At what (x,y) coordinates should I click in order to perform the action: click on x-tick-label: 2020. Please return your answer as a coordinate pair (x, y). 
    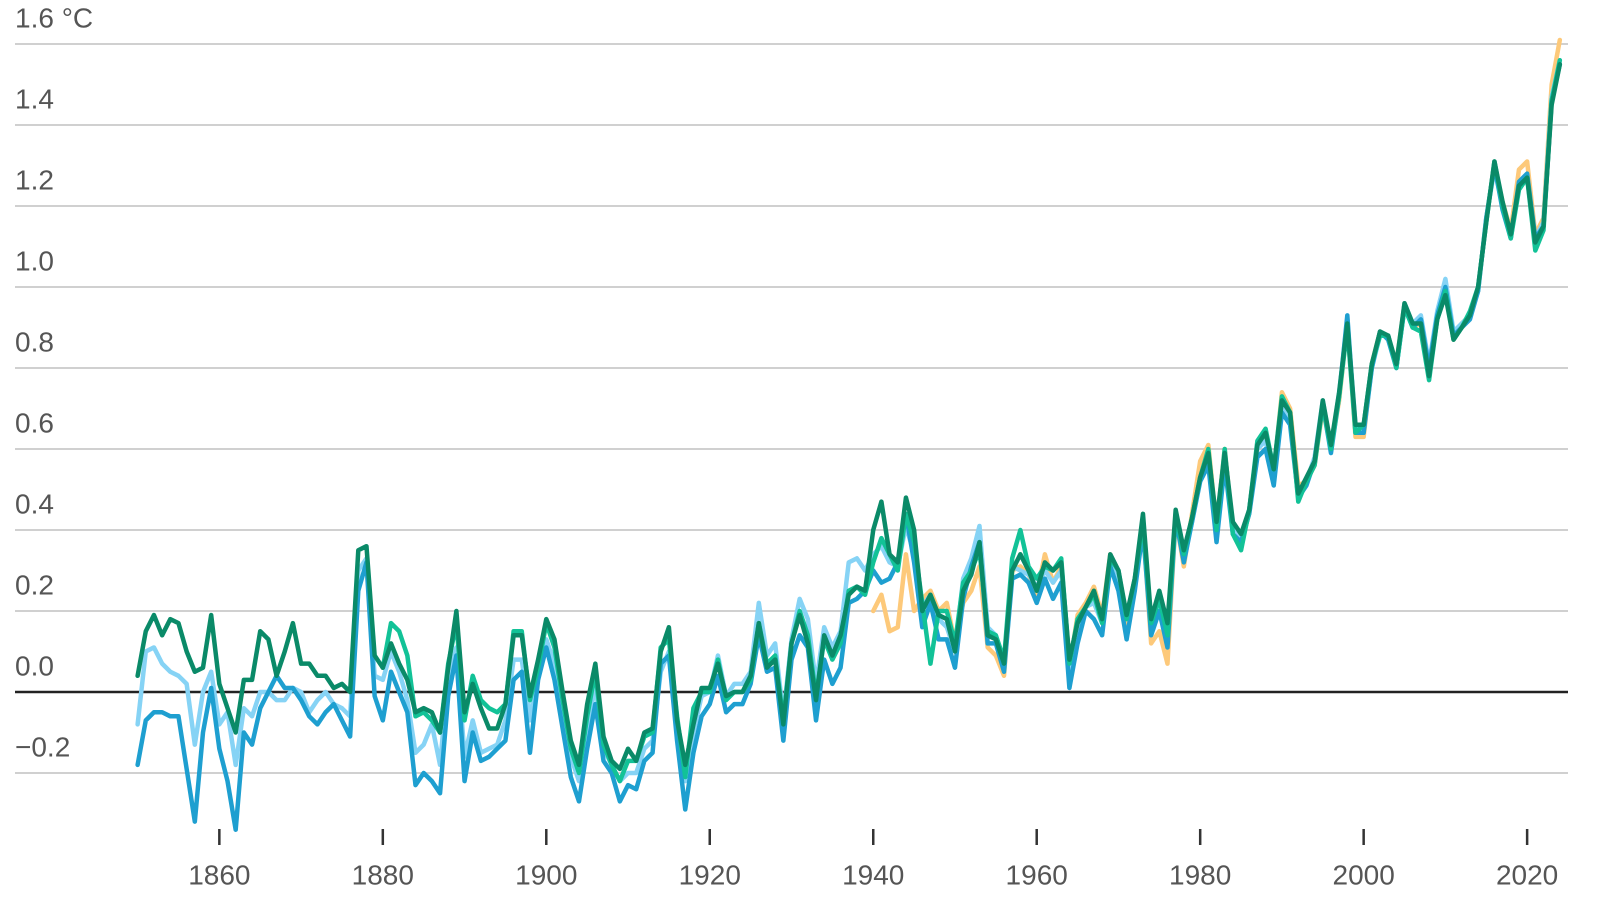
    Looking at the image, I should click on (1527, 874).